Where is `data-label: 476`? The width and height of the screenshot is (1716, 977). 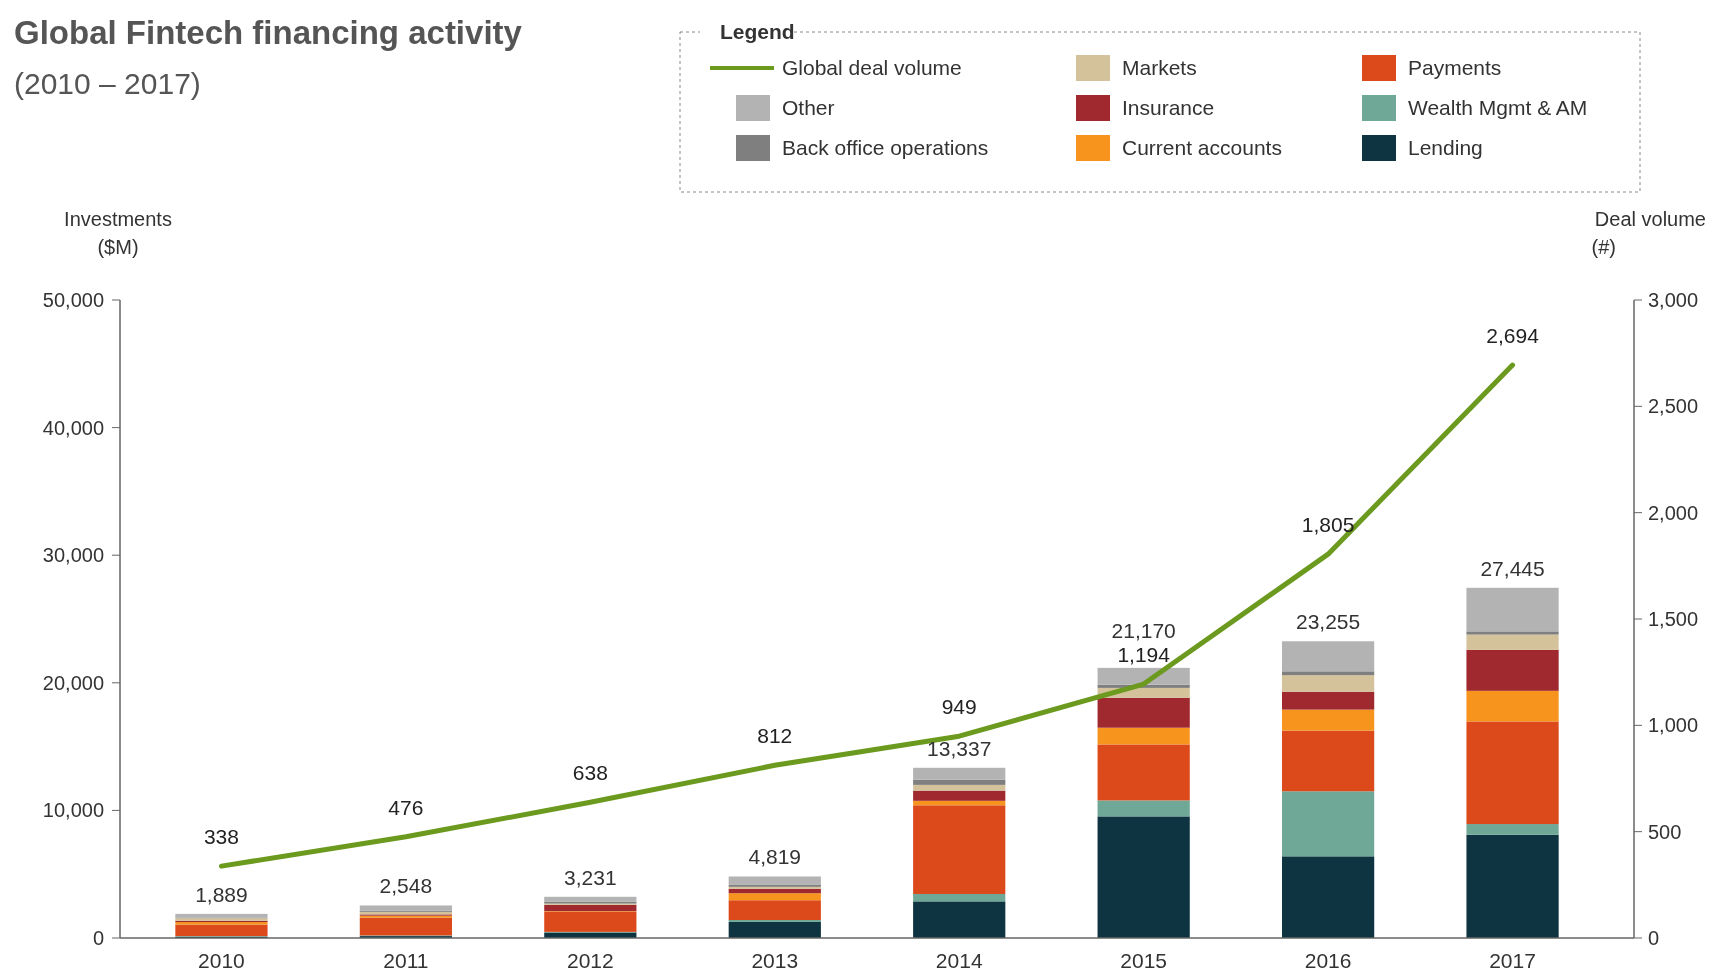
data-label: 476 is located at coordinates (406, 807).